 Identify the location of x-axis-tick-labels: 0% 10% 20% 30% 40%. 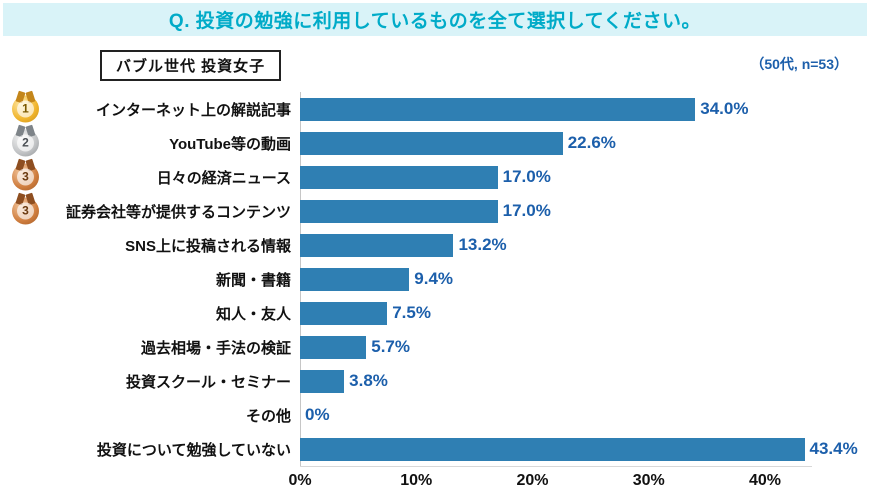
(435, 481).